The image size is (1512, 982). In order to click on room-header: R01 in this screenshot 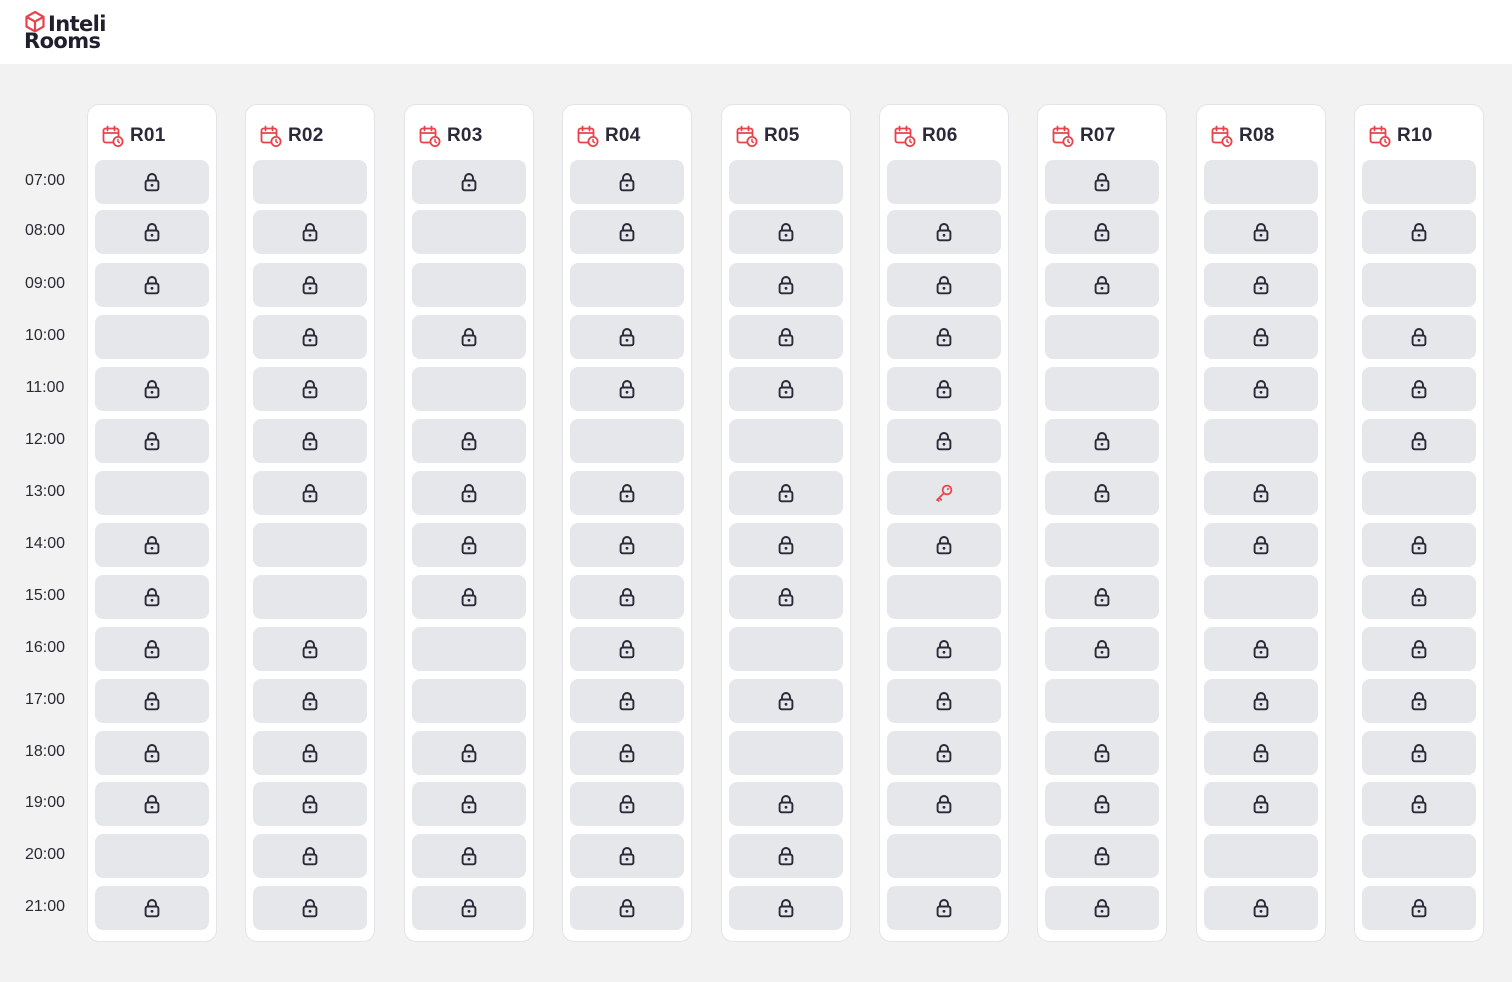, I will do `click(133, 136)`.